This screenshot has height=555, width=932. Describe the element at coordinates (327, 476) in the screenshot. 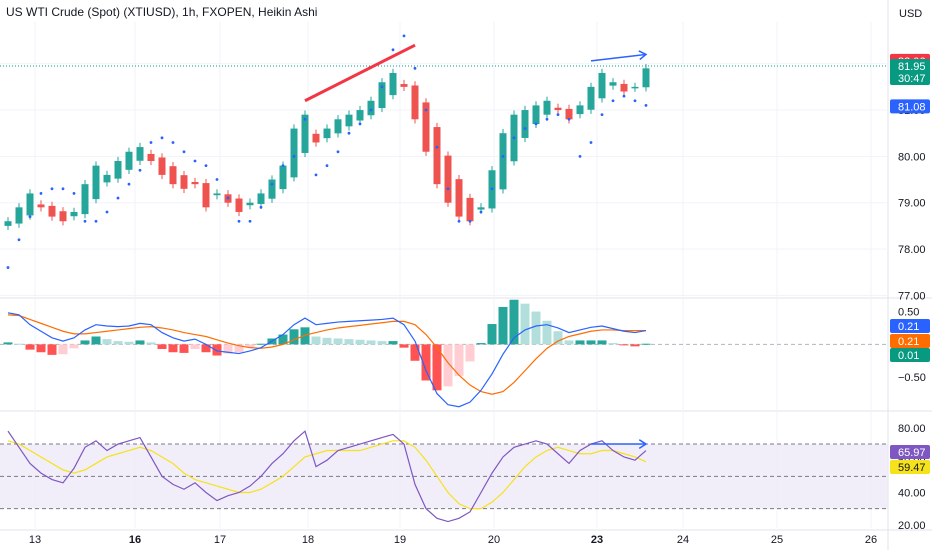

I see `rsi-line` at that location.